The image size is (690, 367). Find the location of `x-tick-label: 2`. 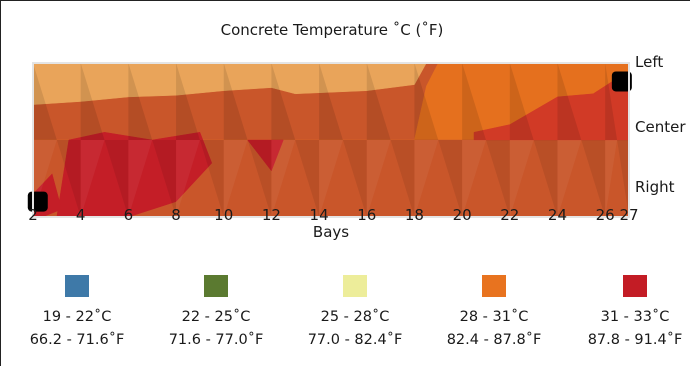

x-tick-label: 2 is located at coordinates (33, 215).